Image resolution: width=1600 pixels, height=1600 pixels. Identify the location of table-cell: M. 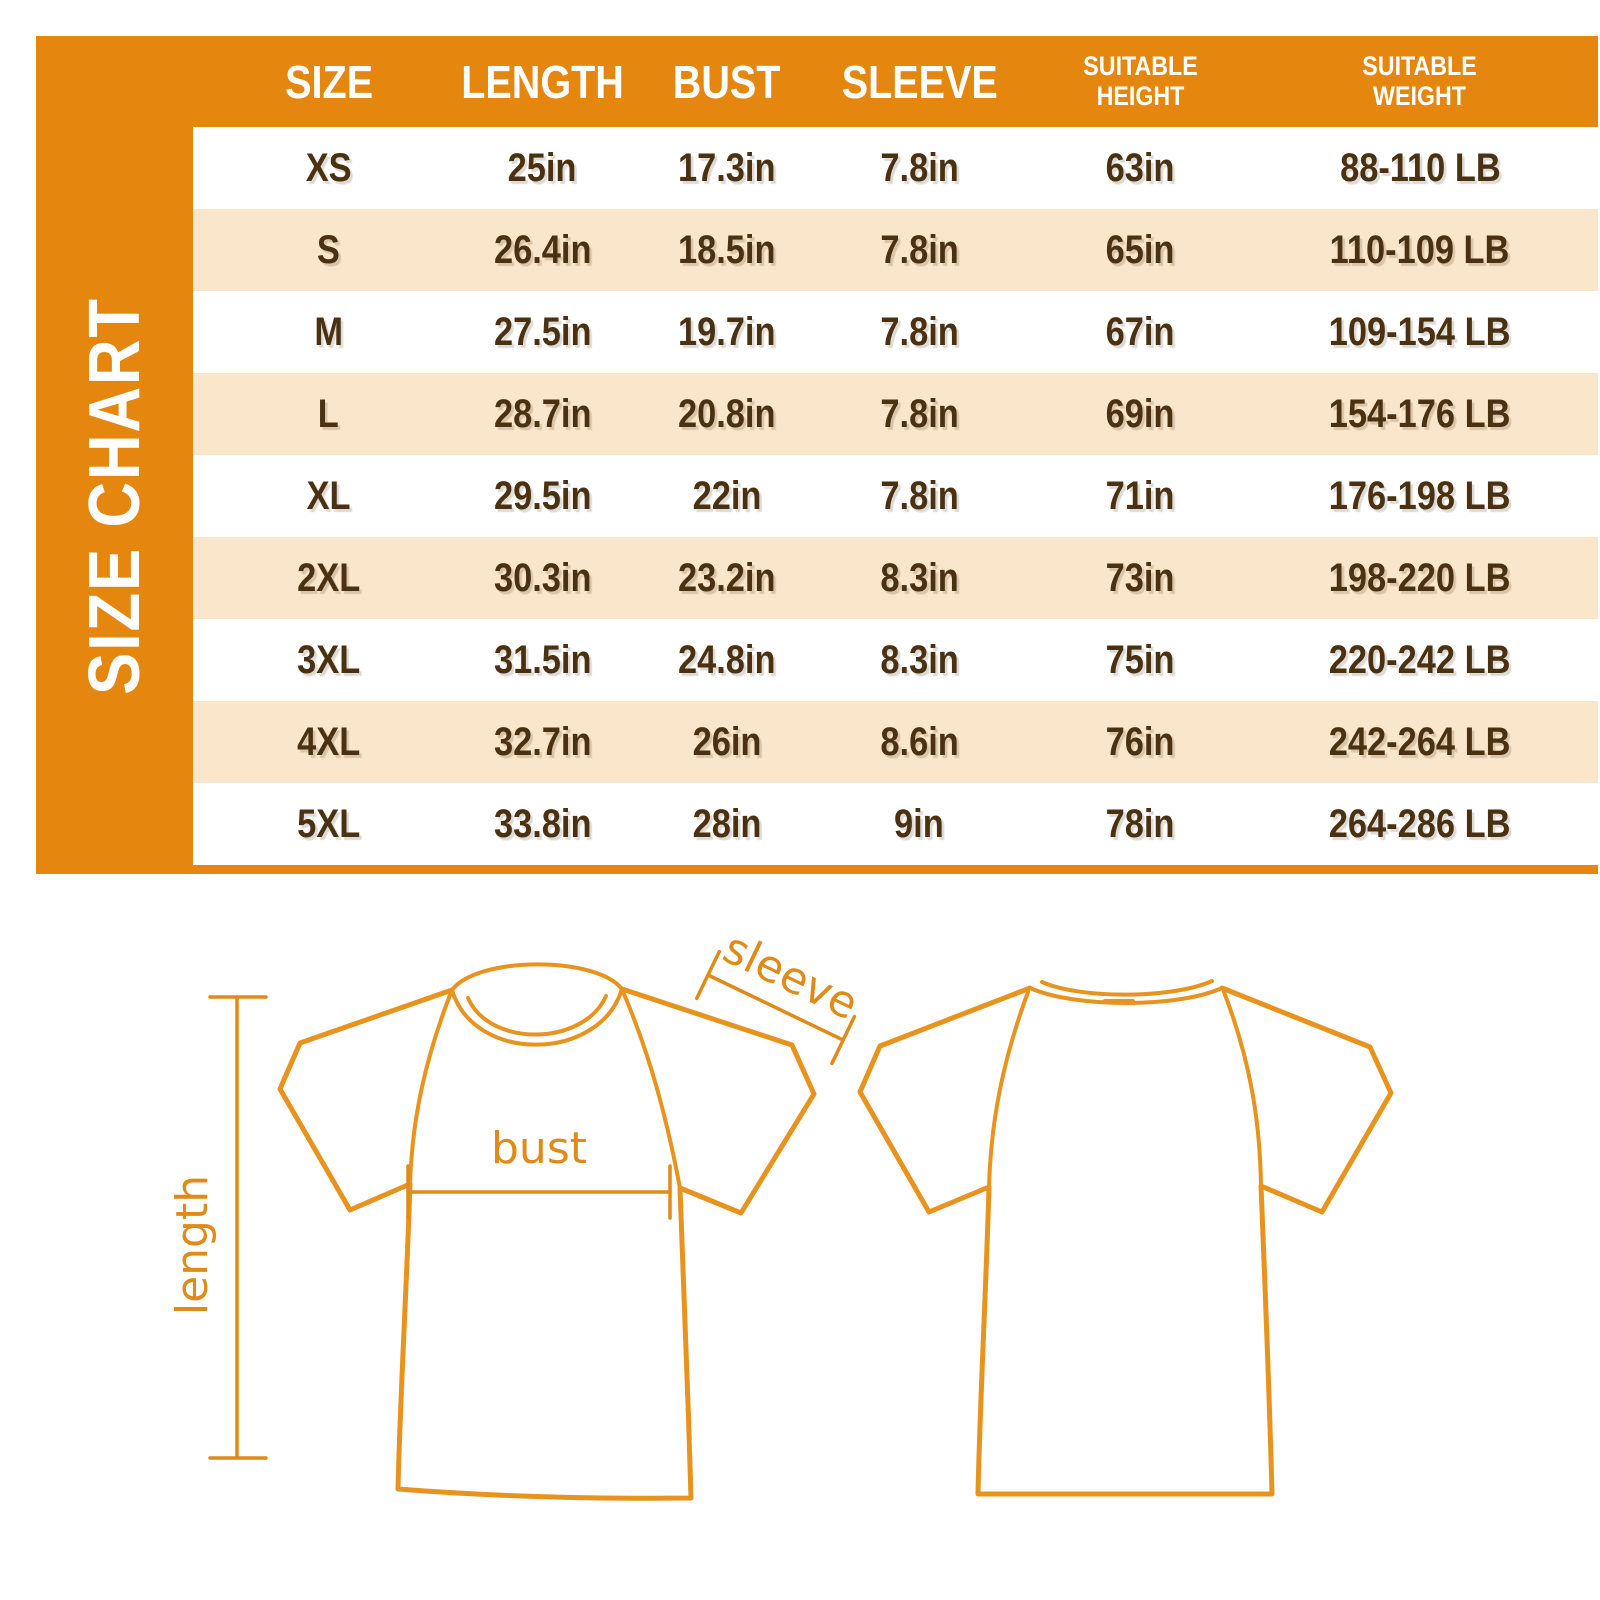
(321, 332).